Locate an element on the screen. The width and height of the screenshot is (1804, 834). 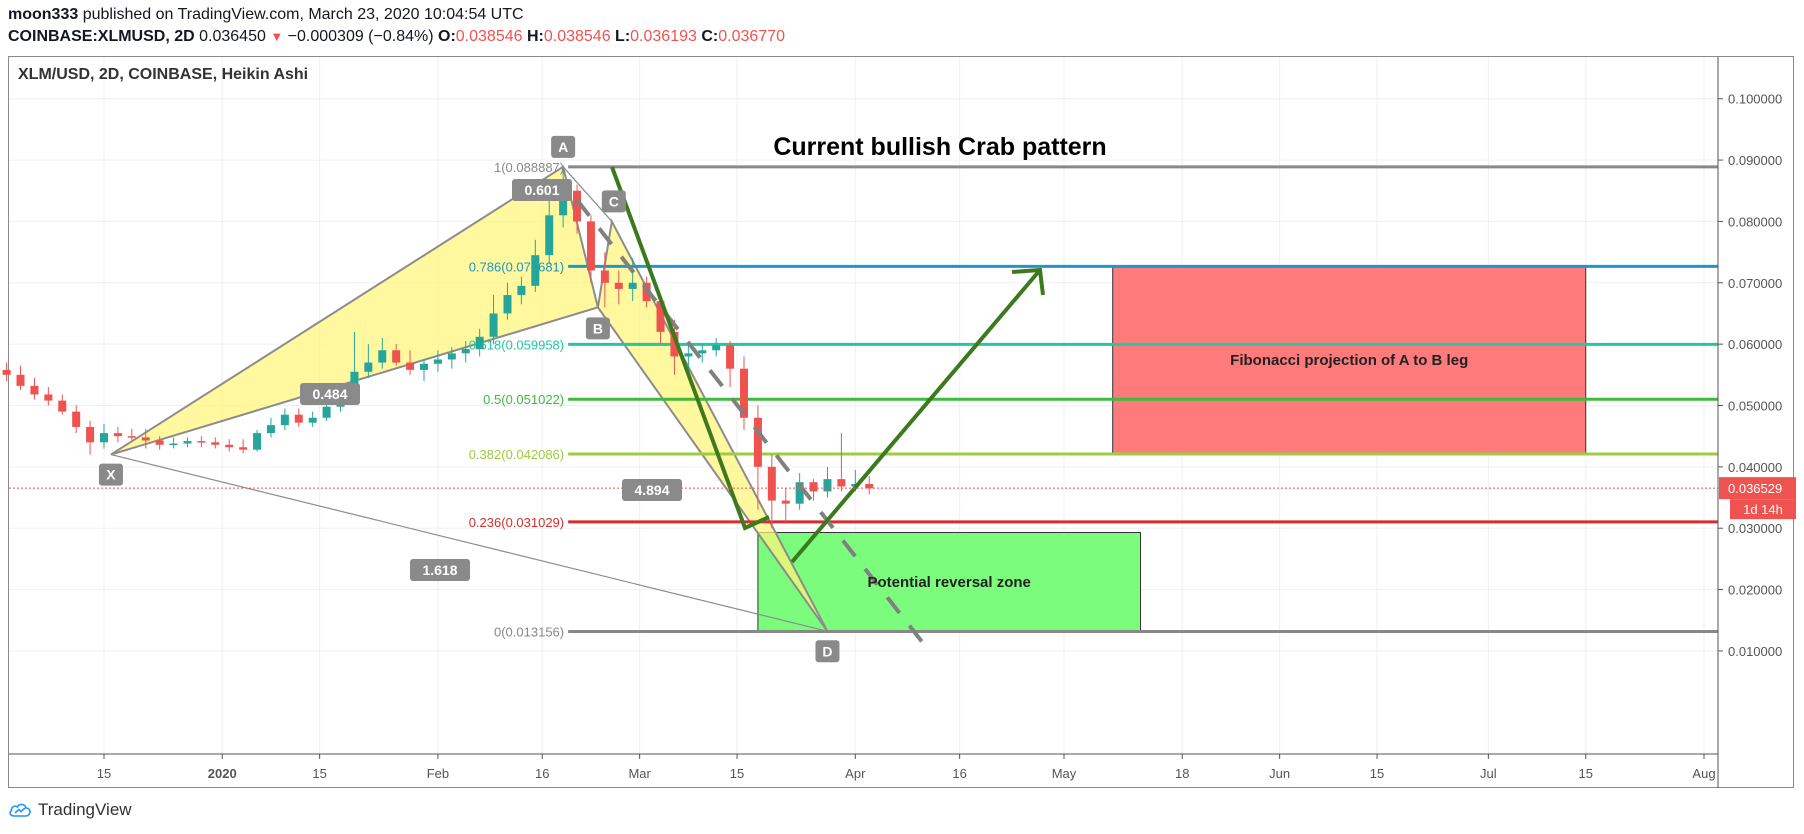
fibonacci-projection-zone is located at coordinates (1349, 360).